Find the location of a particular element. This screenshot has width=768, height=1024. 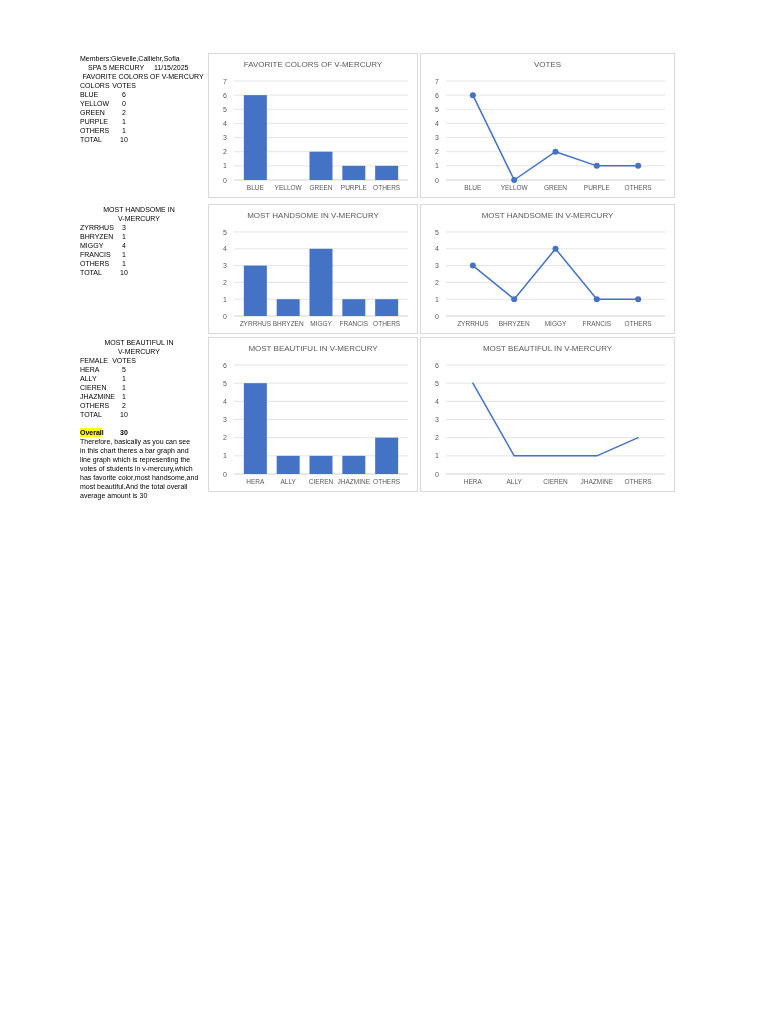

chart-title: FAVORITE COLORS OF V-MERCURY is located at coordinates (313, 64).